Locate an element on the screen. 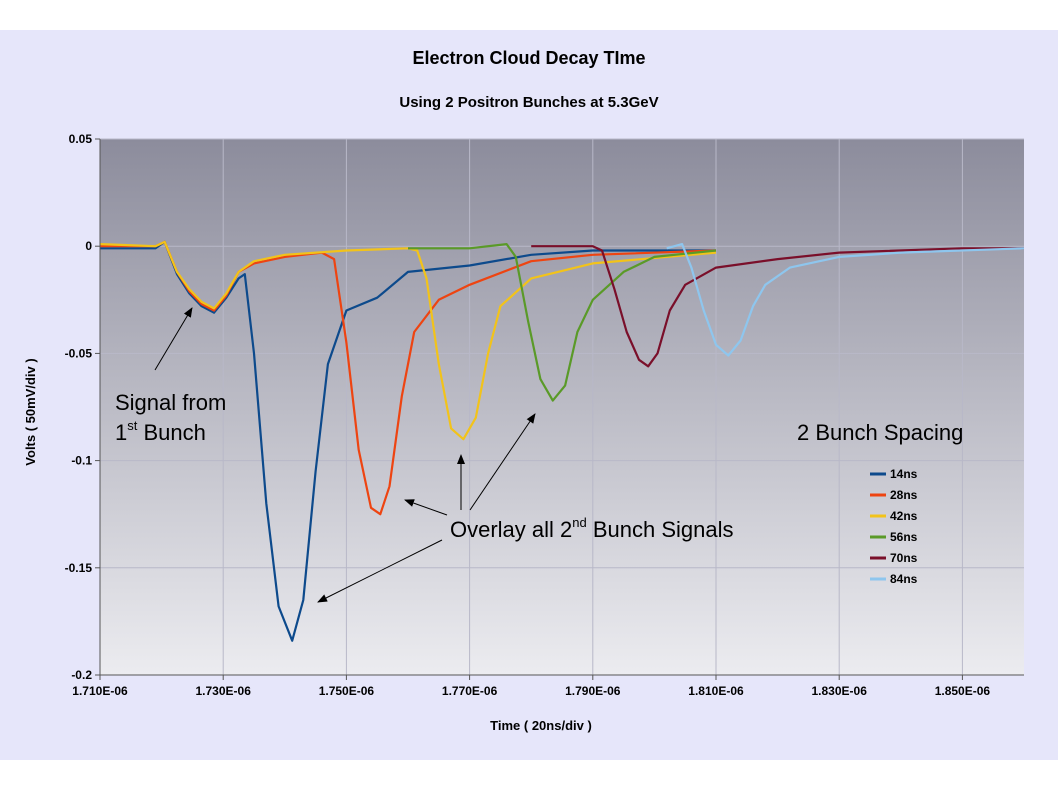 The image size is (1058, 794). y-tick-label: -0.2 is located at coordinates (81, 675).